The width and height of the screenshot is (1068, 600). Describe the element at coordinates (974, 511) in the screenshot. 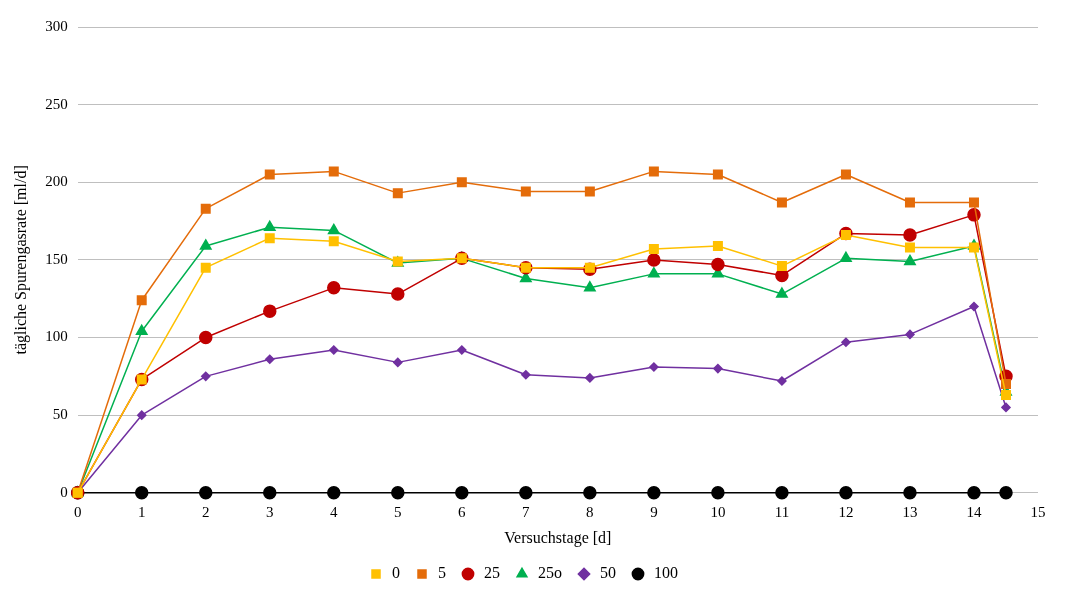

I see `x-tick-label: 14` at that location.